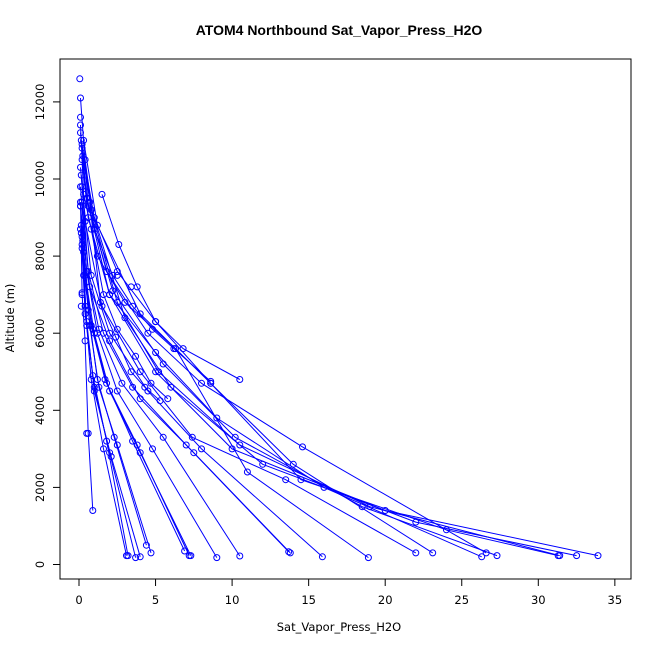 This screenshot has height=650, width=650. What do you see at coordinates (40, 179) in the screenshot?
I see `y-tick-label: 10000` at bounding box center [40, 179].